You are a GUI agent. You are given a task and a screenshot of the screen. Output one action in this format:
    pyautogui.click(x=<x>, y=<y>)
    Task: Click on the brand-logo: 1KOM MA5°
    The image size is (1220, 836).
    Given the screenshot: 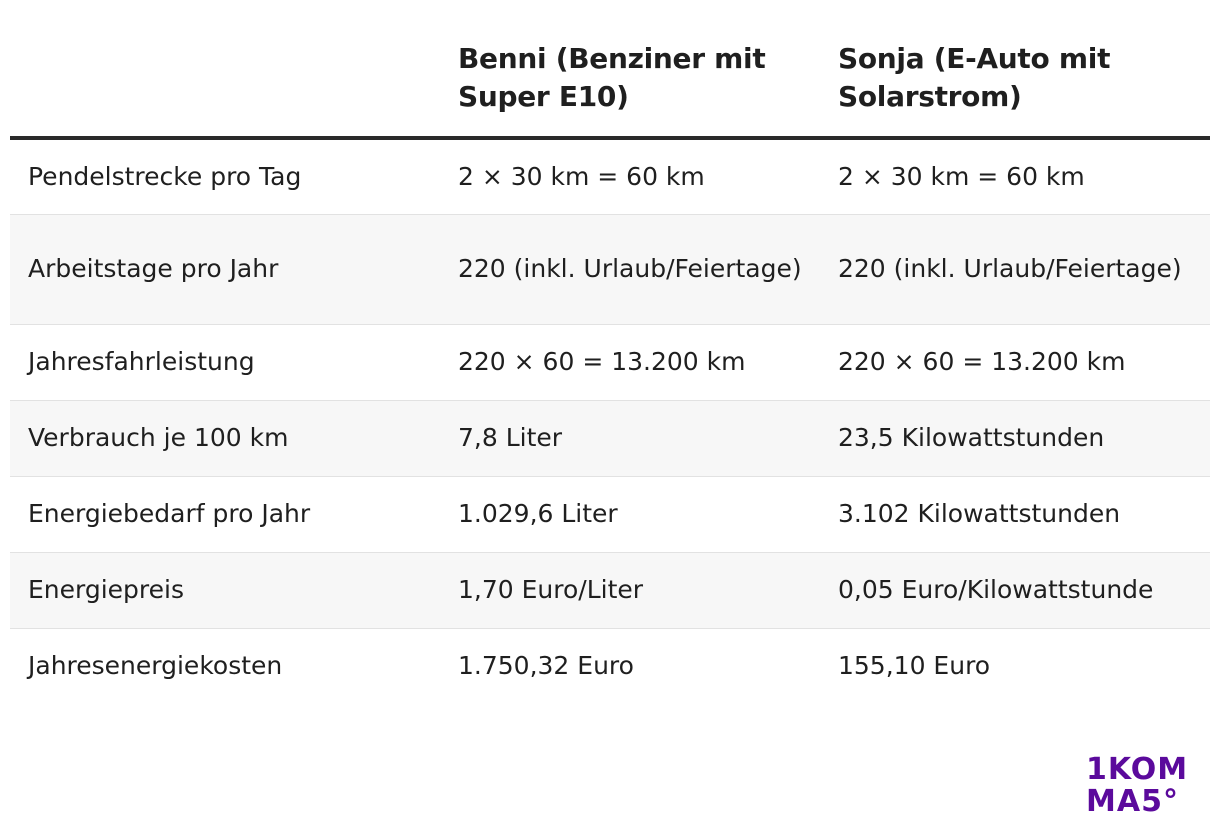 What is the action you would take?
    pyautogui.click(x=1142, y=786)
    